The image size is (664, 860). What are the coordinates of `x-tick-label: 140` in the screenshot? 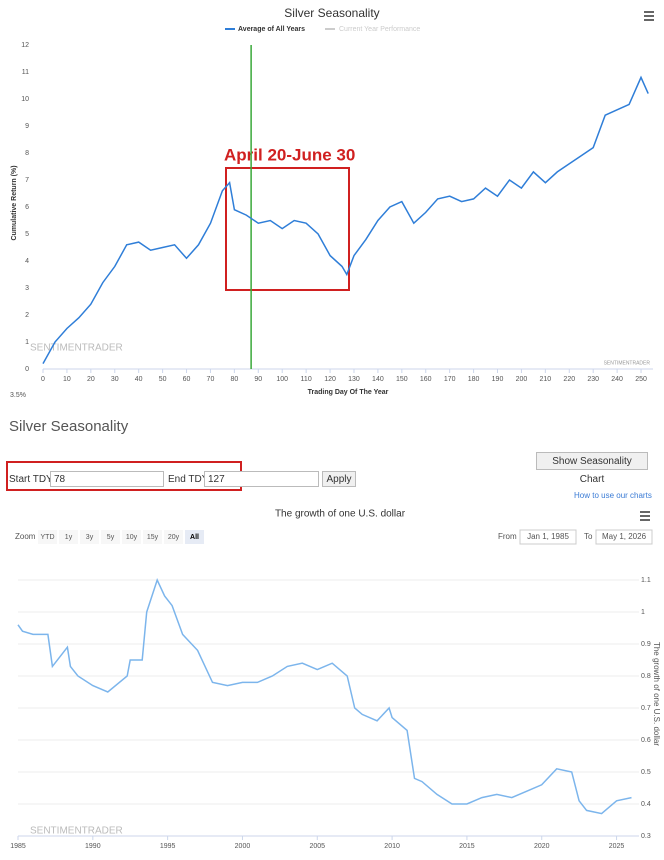 It's located at (378, 379).